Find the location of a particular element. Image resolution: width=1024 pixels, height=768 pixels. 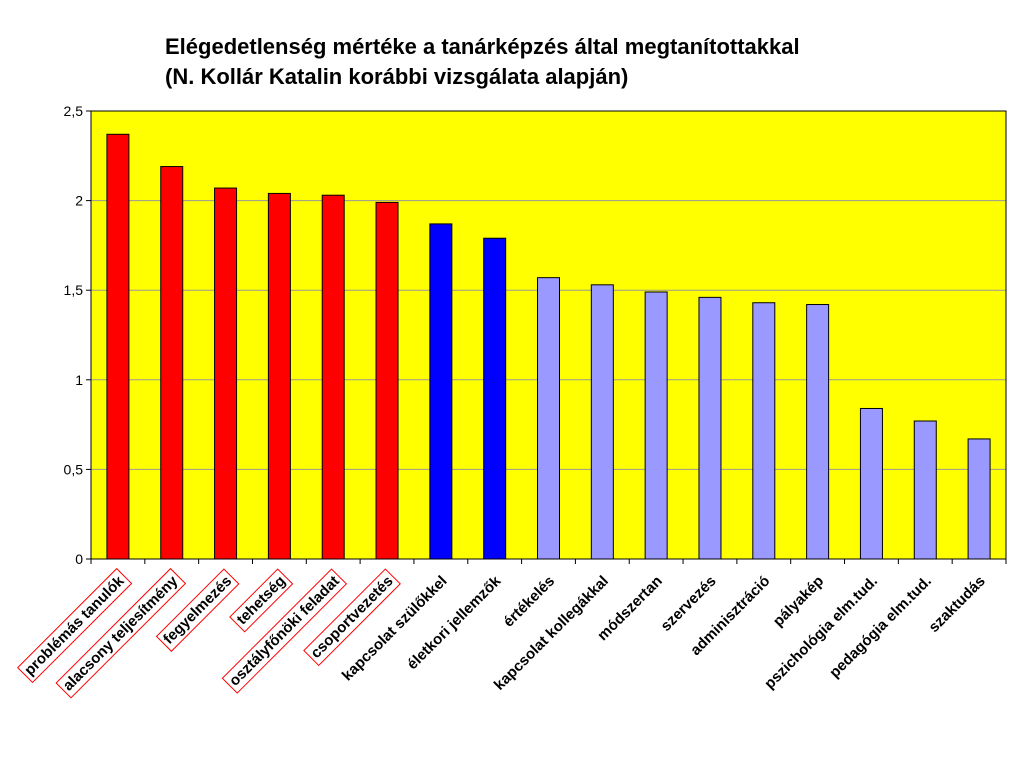

x-tick-label-group: pedagógia elm.tud. is located at coordinates (880, 627).